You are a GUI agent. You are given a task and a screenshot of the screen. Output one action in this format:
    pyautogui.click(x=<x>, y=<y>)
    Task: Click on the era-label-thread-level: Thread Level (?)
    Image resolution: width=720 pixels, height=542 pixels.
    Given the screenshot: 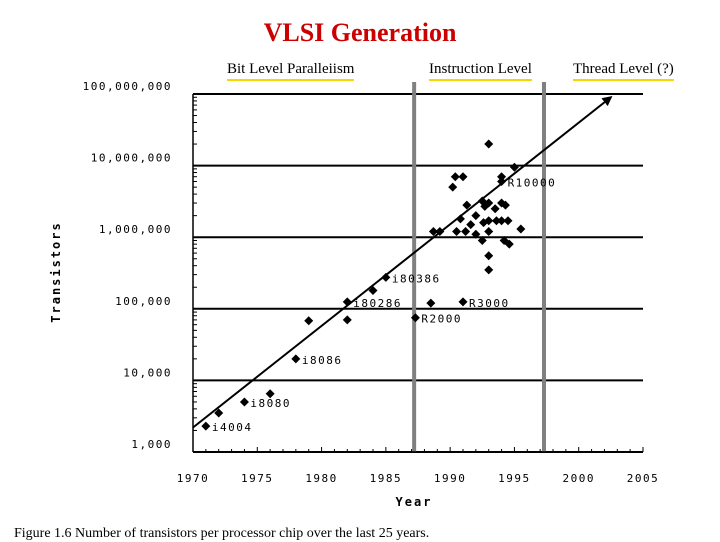 What is the action you would take?
    pyautogui.click(x=623, y=70)
    